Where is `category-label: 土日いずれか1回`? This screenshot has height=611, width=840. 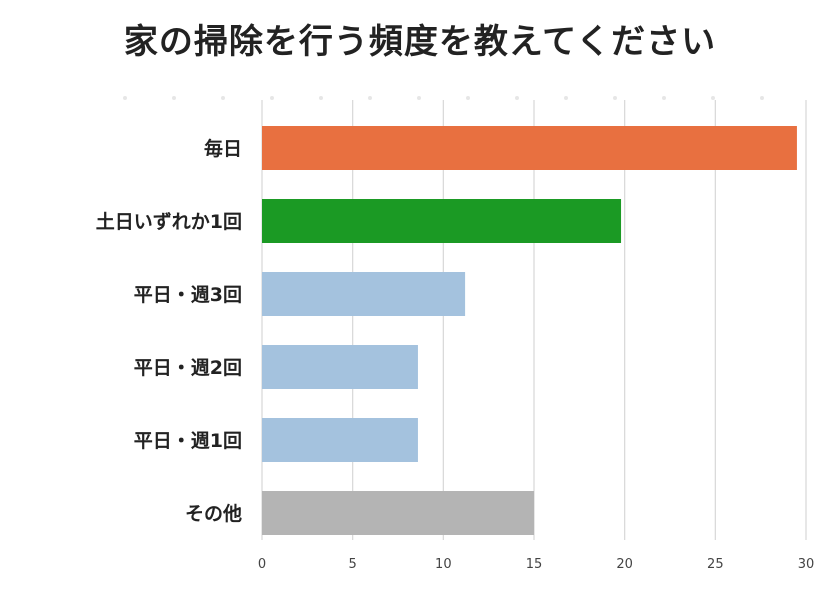 category-label: 土日いずれか1回 is located at coordinates (169, 222).